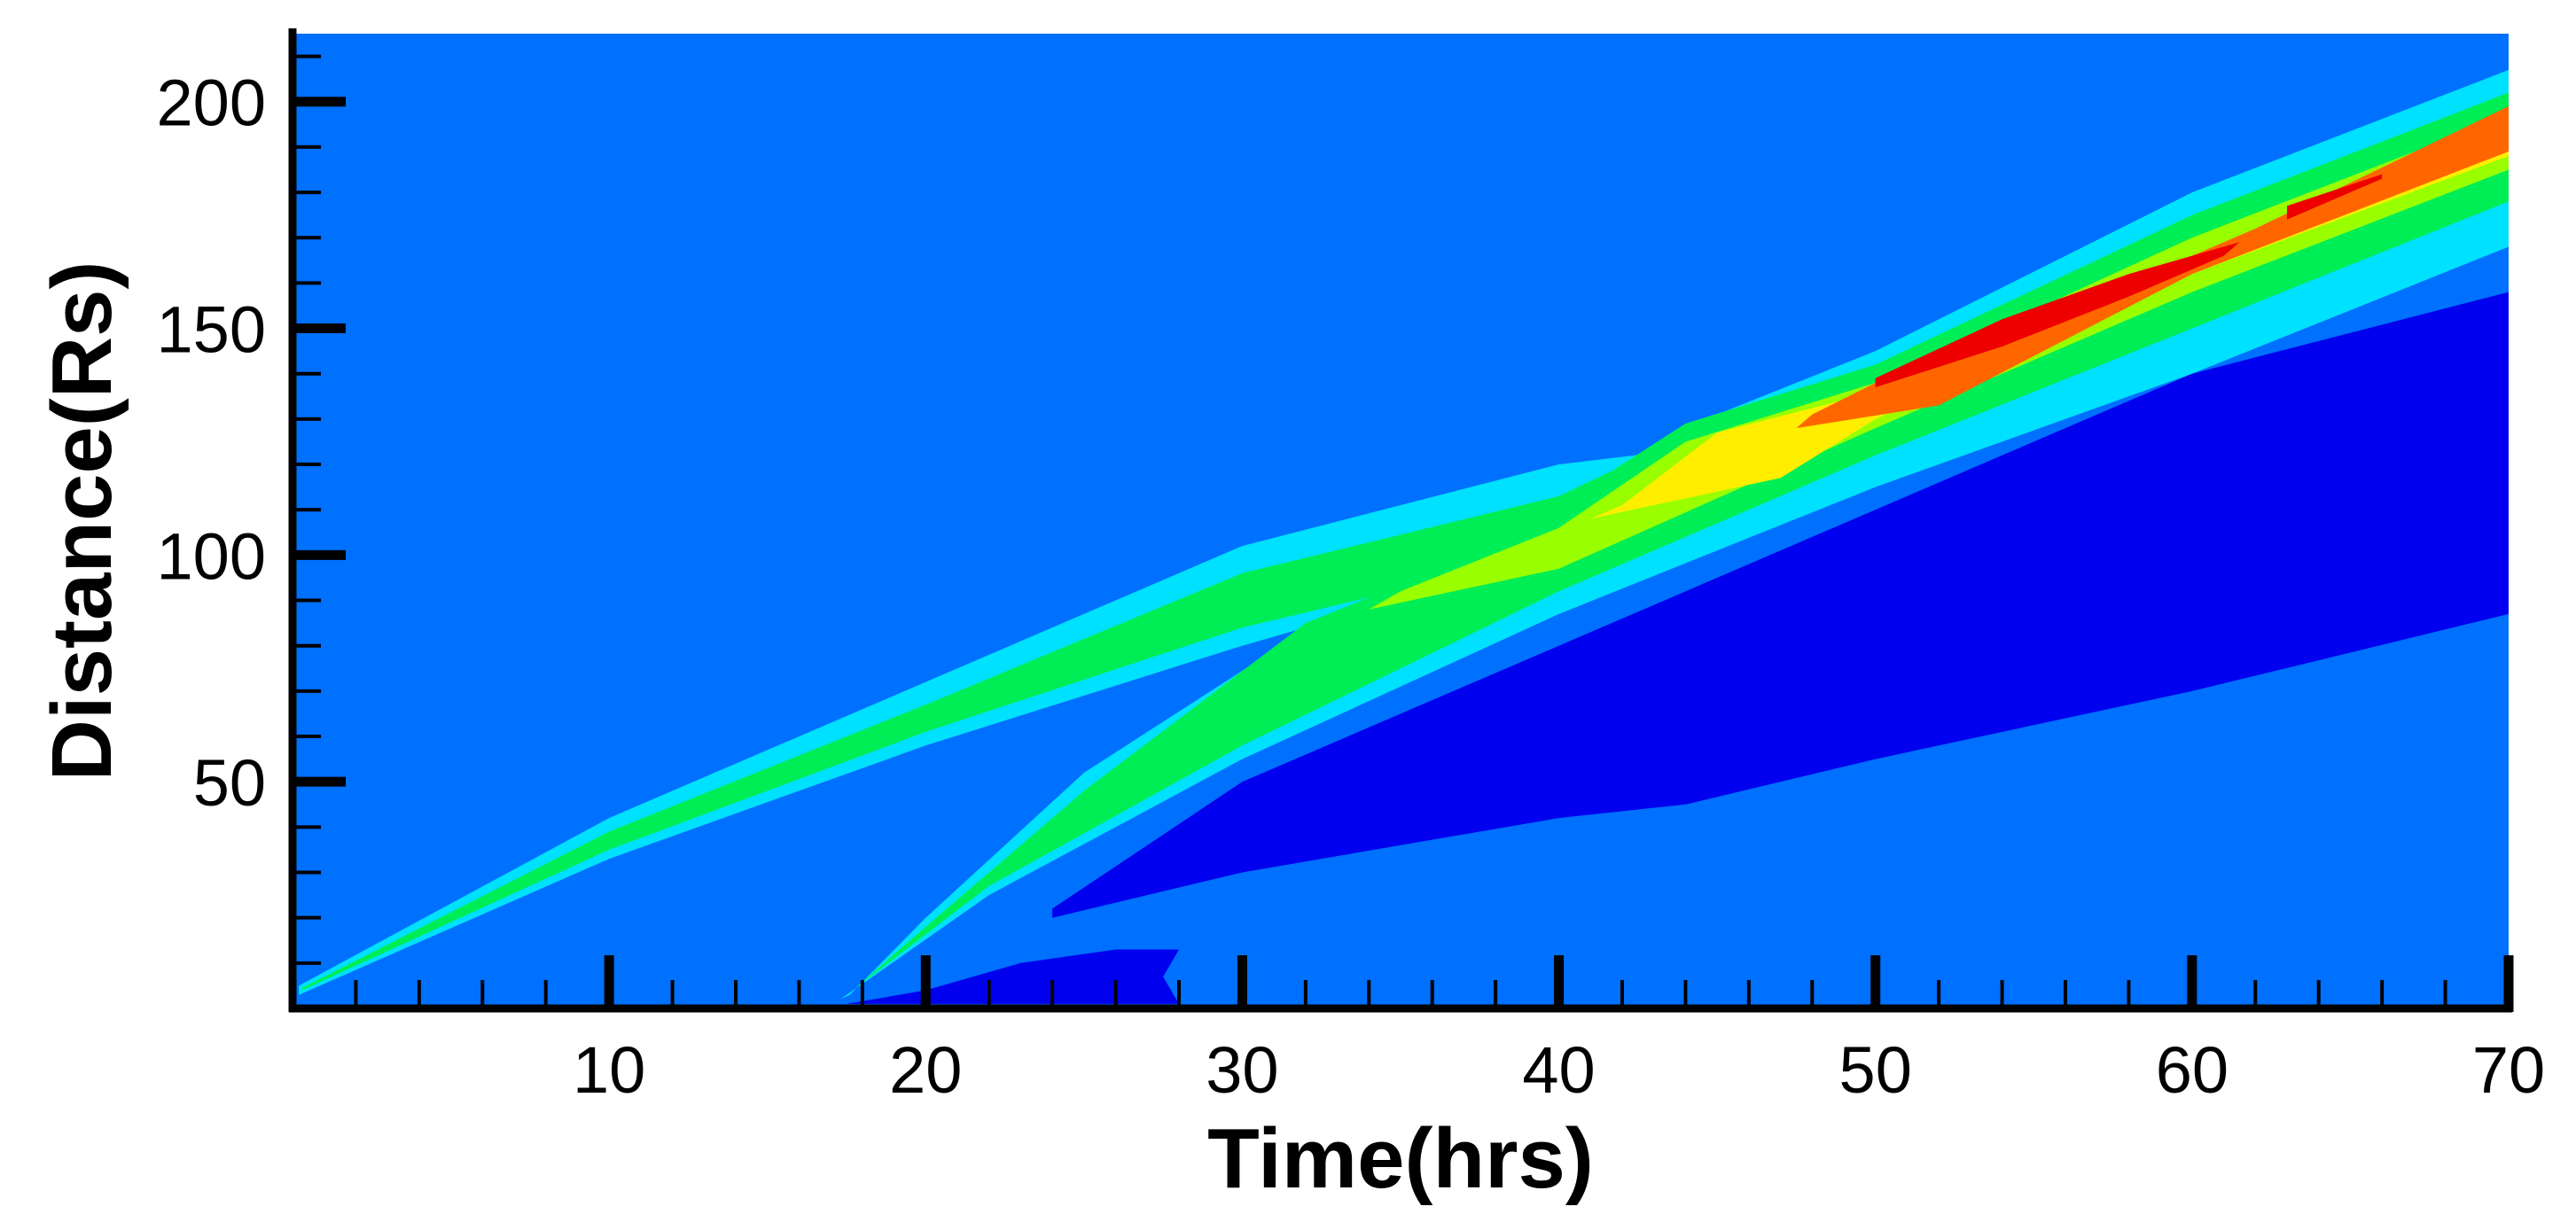 The height and width of the screenshot is (1222, 2576). What do you see at coordinates (2335, 197) in the screenshot?
I see `region-red-streak` at bounding box center [2335, 197].